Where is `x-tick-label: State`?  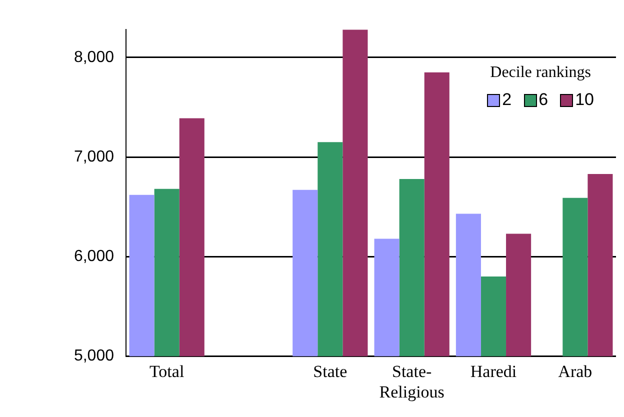
x-tick-label: State is located at coordinates (330, 371).